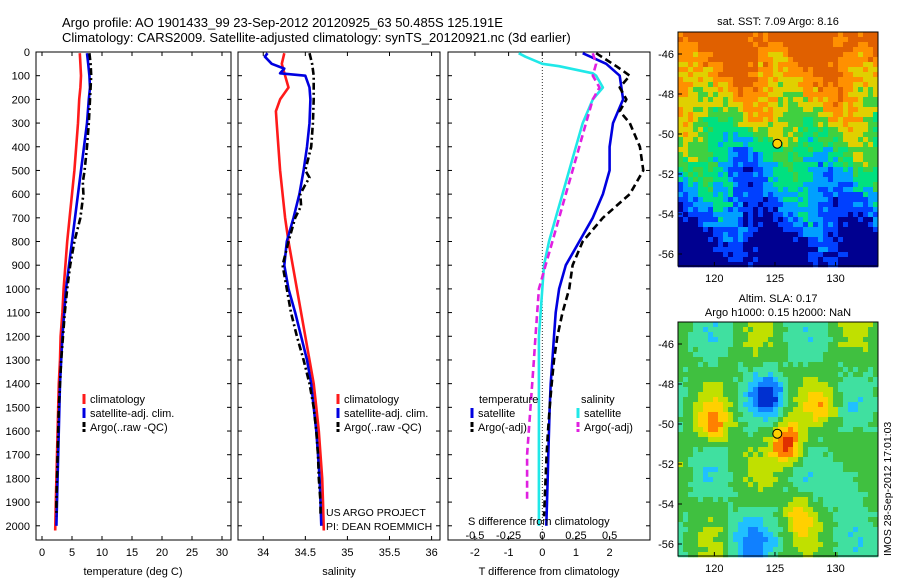  Describe the element at coordinates (777, 433) in the screenshot. I see `sla-float-marker` at that location.